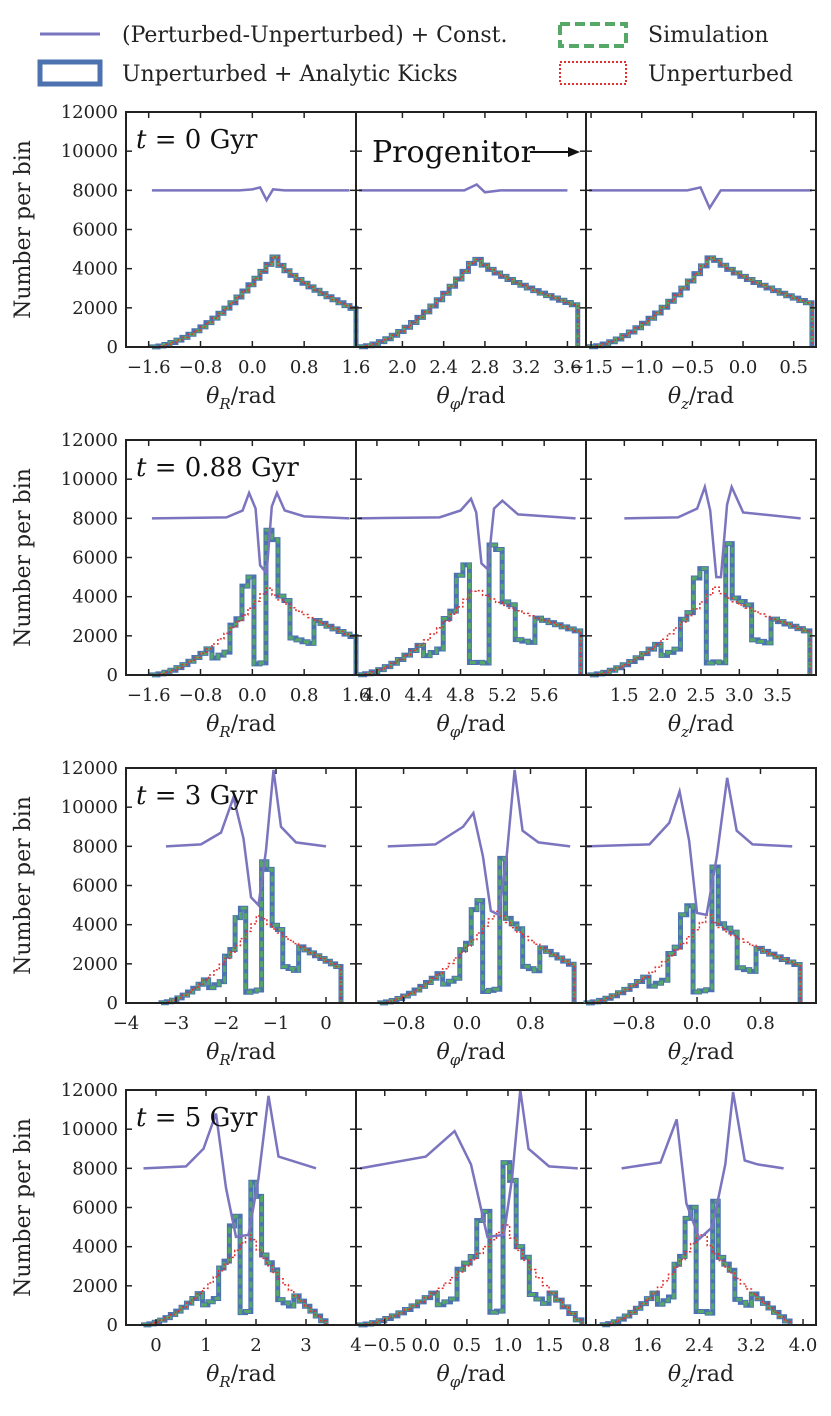  Describe the element at coordinates (642, 367) in the screenshot. I see `x-tick-label: −1.0` at that location.